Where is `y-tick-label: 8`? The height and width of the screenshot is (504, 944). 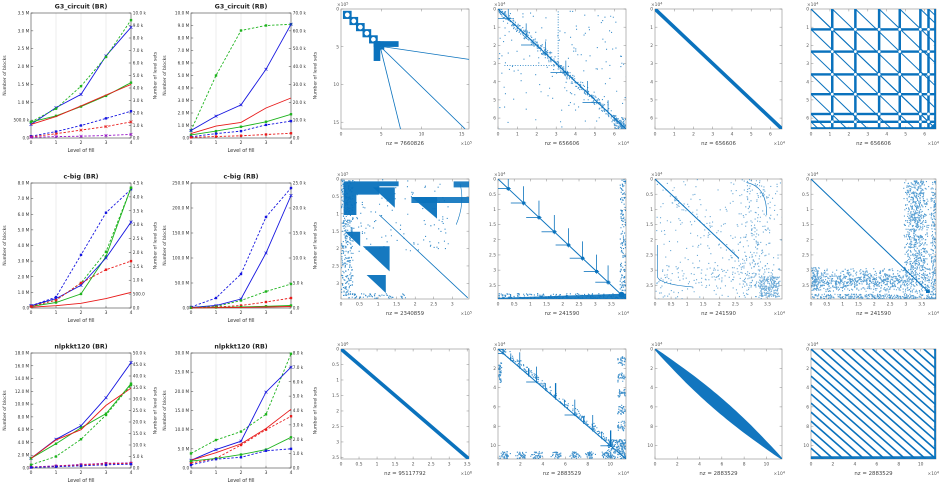
y-tick-label: 8 is located at coordinates (494, 427).